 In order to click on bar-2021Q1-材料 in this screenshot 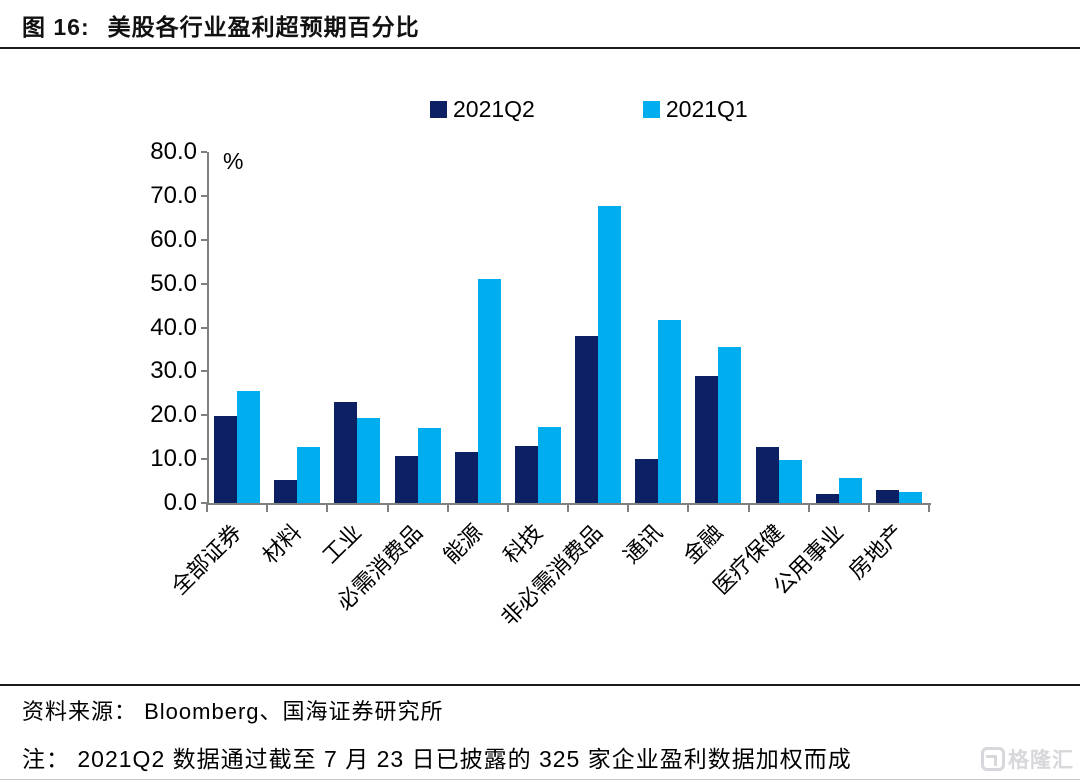, I will do `click(309, 474)`.